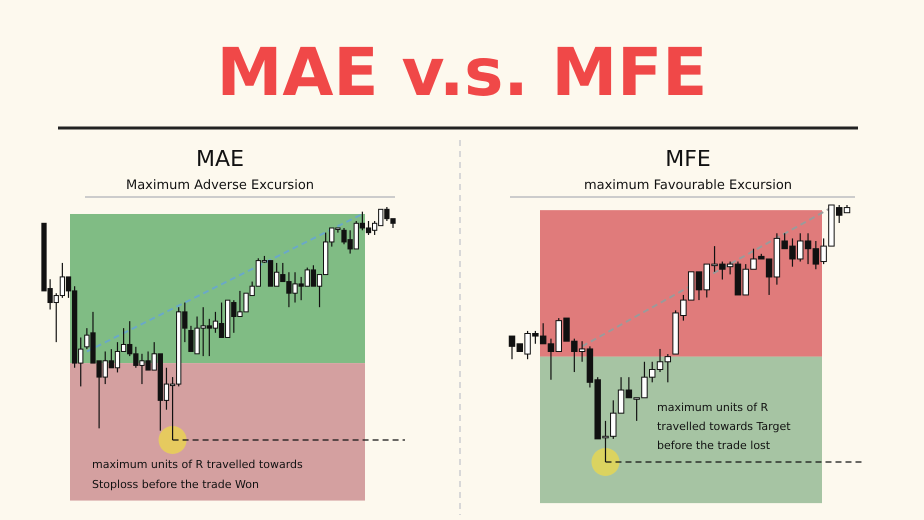 The width and height of the screenshot is (924, 520). I want to click on annotation: maximum units of R travelled towards Target before the trade lost, so click(724, 426).